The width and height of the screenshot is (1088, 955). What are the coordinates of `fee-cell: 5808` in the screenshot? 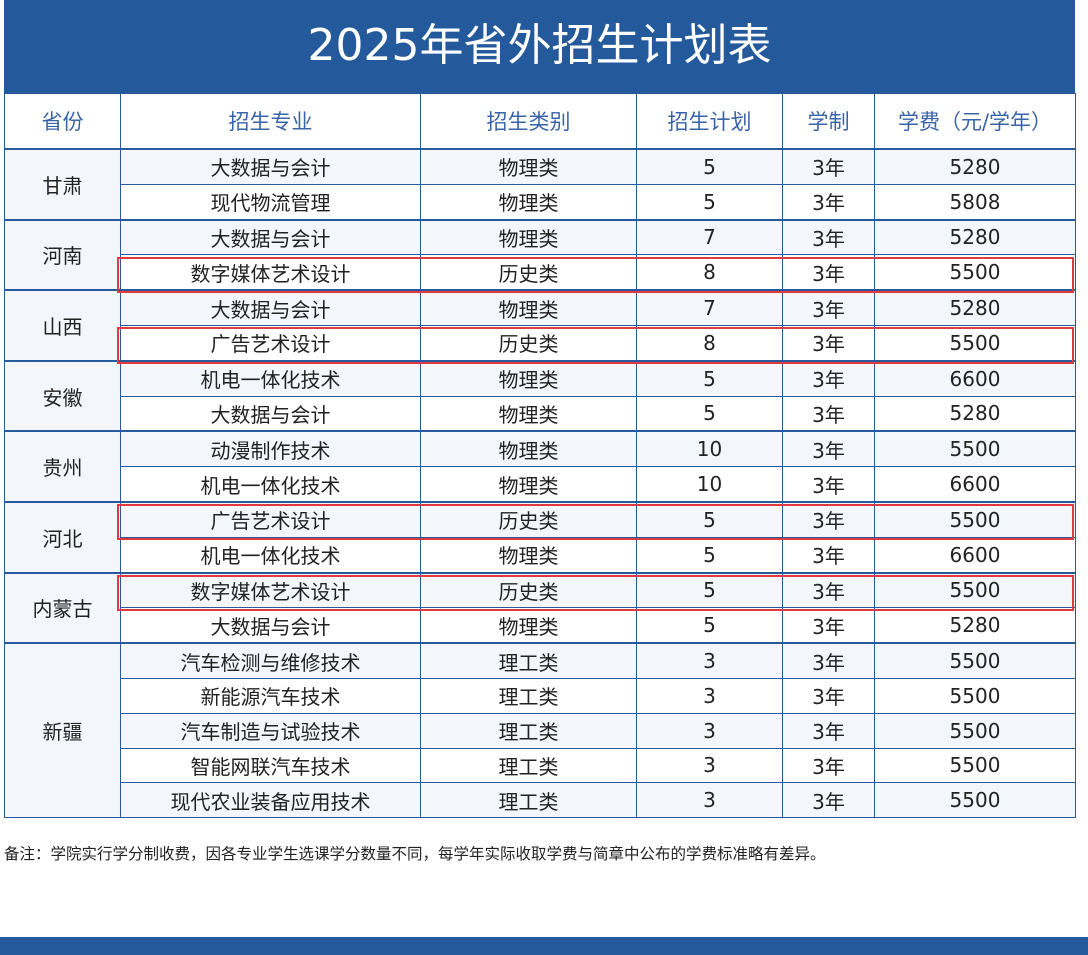 It's located at (975, 202).